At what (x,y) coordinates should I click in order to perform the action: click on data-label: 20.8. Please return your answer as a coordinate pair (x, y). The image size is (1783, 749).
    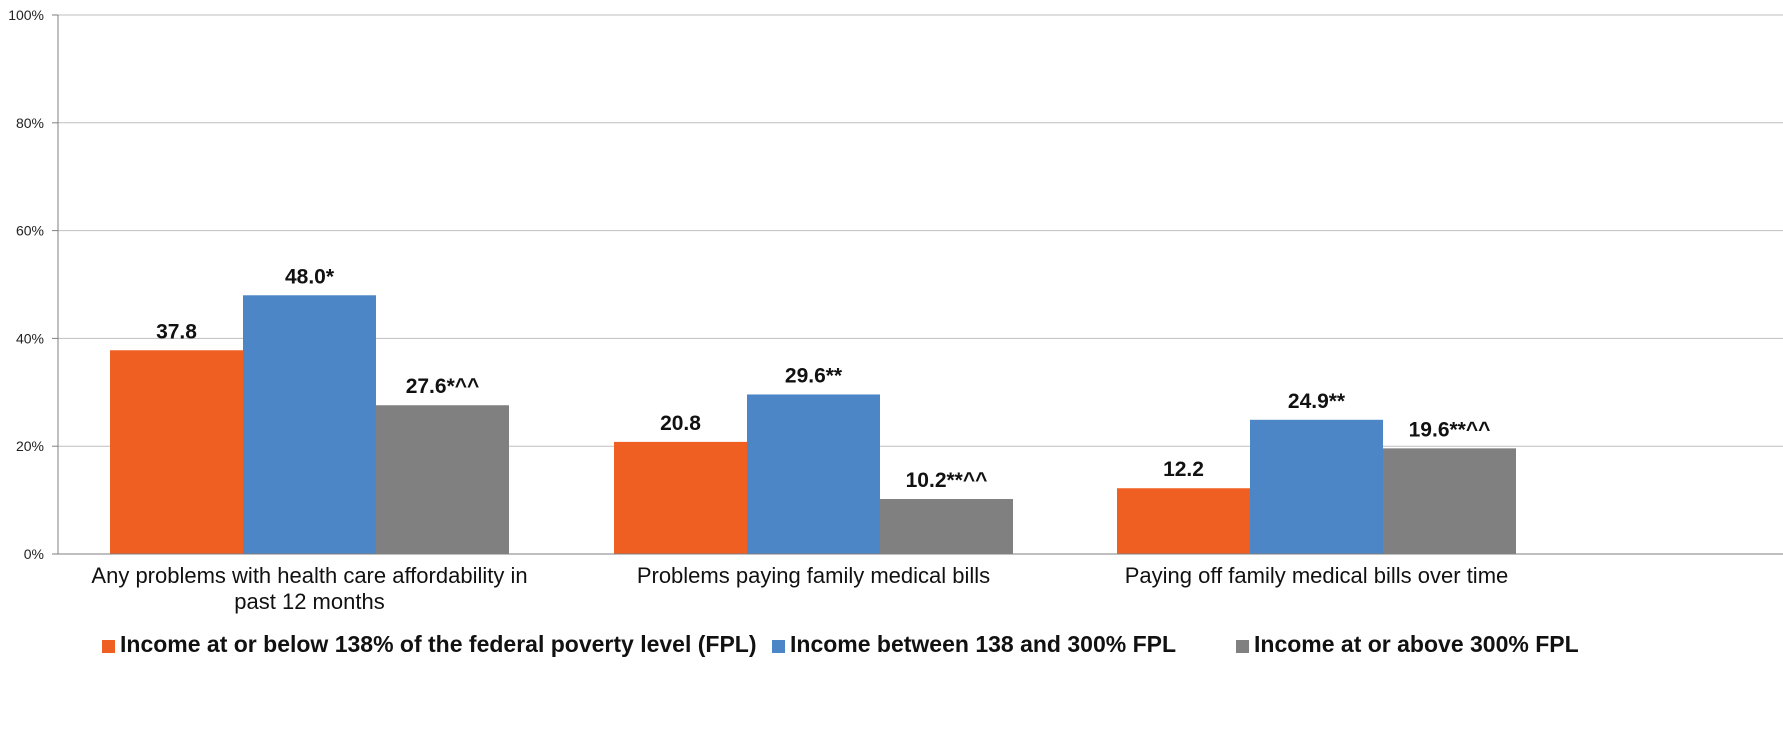
    Looking at the image, I should click on (680, 423).